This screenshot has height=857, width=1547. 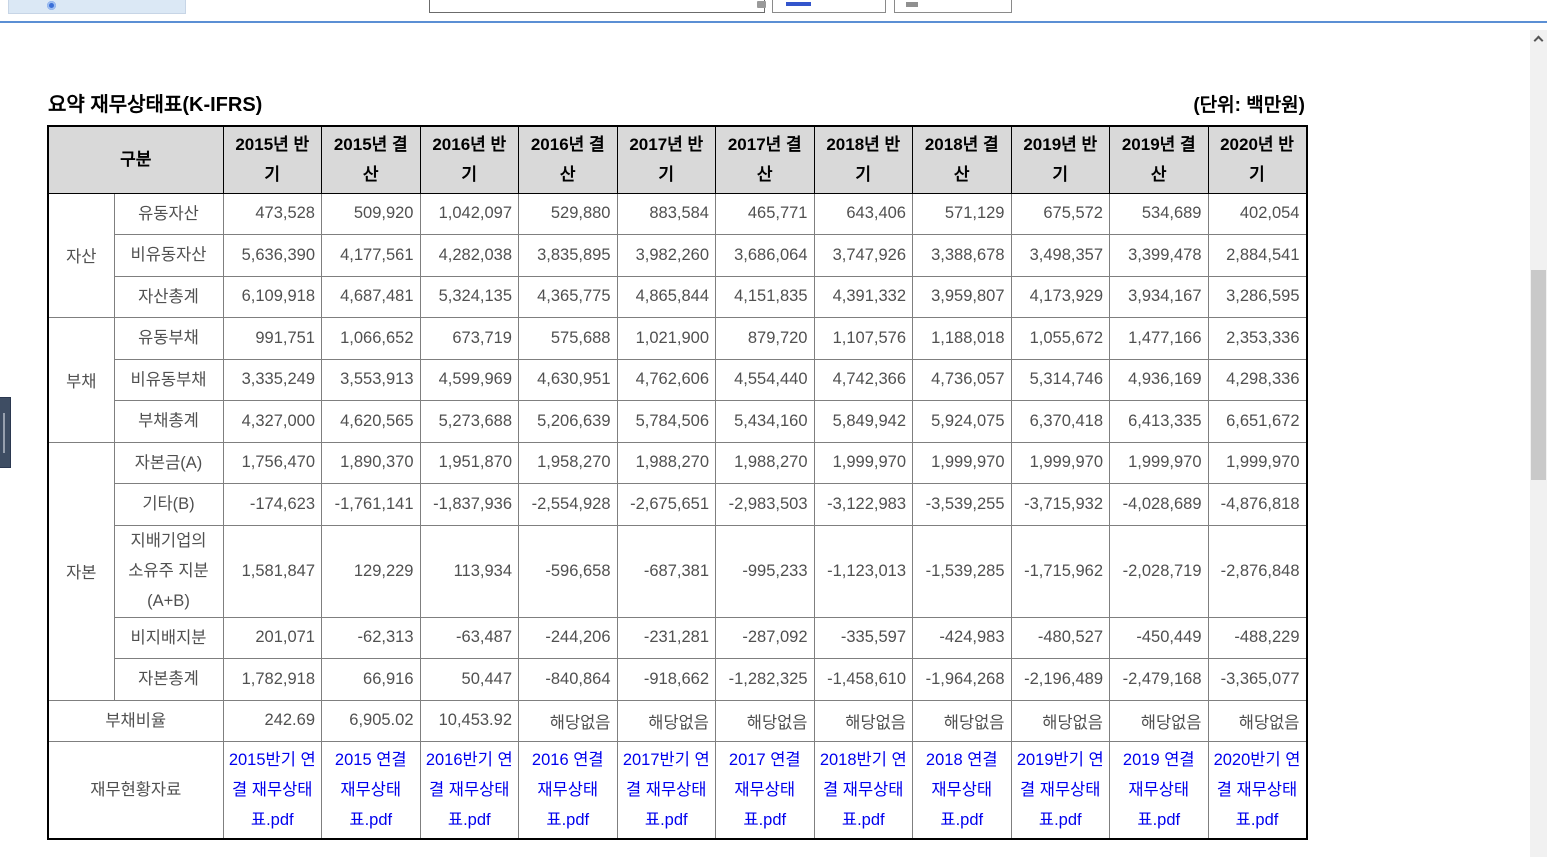 I want to click on value-cell: -1,715,962, so click(x=1060, y=571).